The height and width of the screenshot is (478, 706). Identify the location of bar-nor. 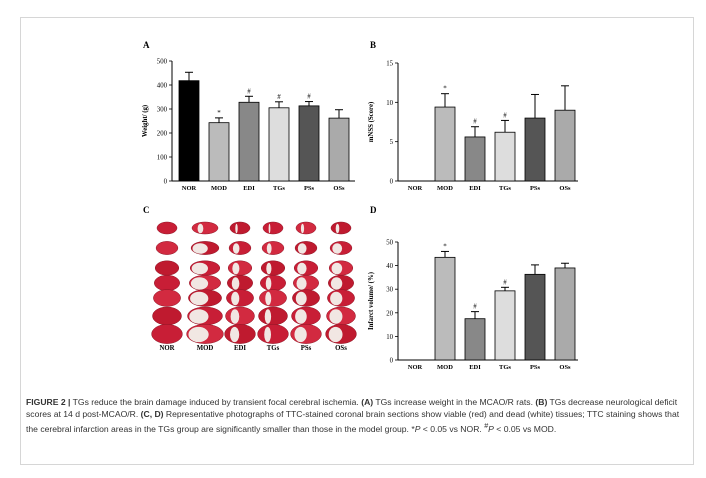
(189, 131).